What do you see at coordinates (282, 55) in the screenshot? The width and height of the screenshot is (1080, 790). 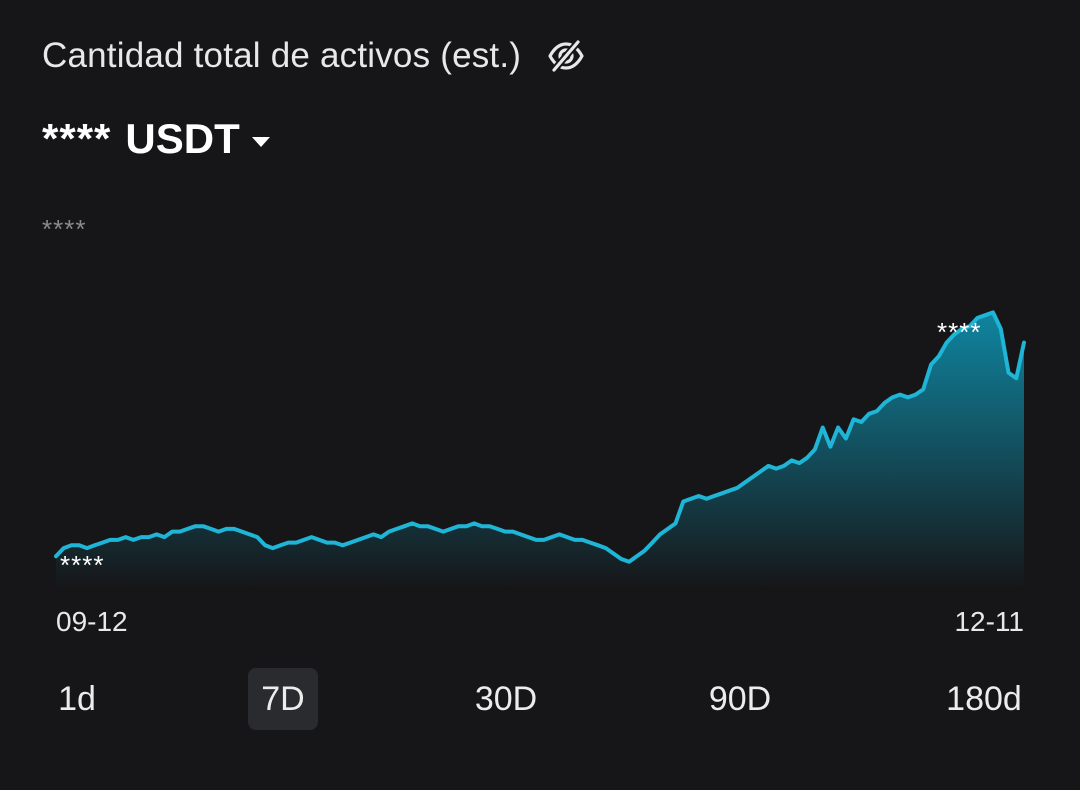 I see `page-title: Cantidad total de activos (est.)` at bounding box center [282, 55].